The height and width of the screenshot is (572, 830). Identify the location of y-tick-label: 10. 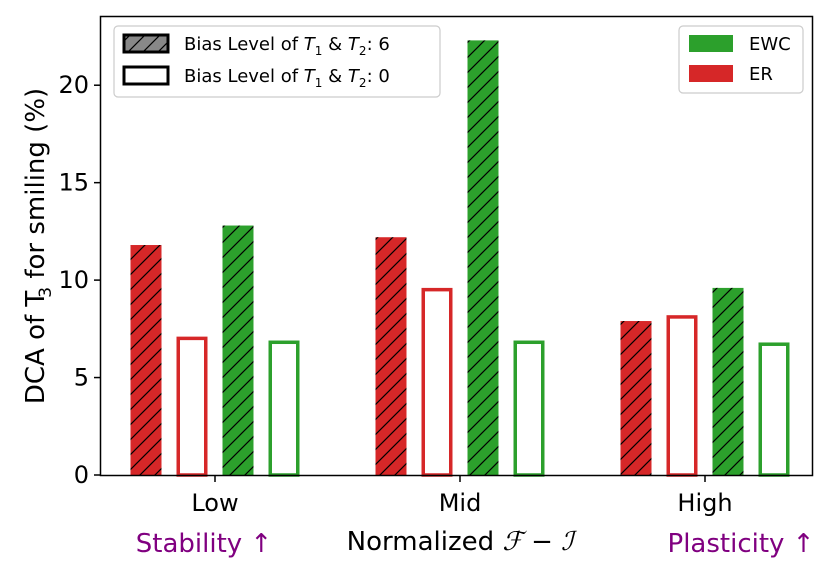
(73, 280).